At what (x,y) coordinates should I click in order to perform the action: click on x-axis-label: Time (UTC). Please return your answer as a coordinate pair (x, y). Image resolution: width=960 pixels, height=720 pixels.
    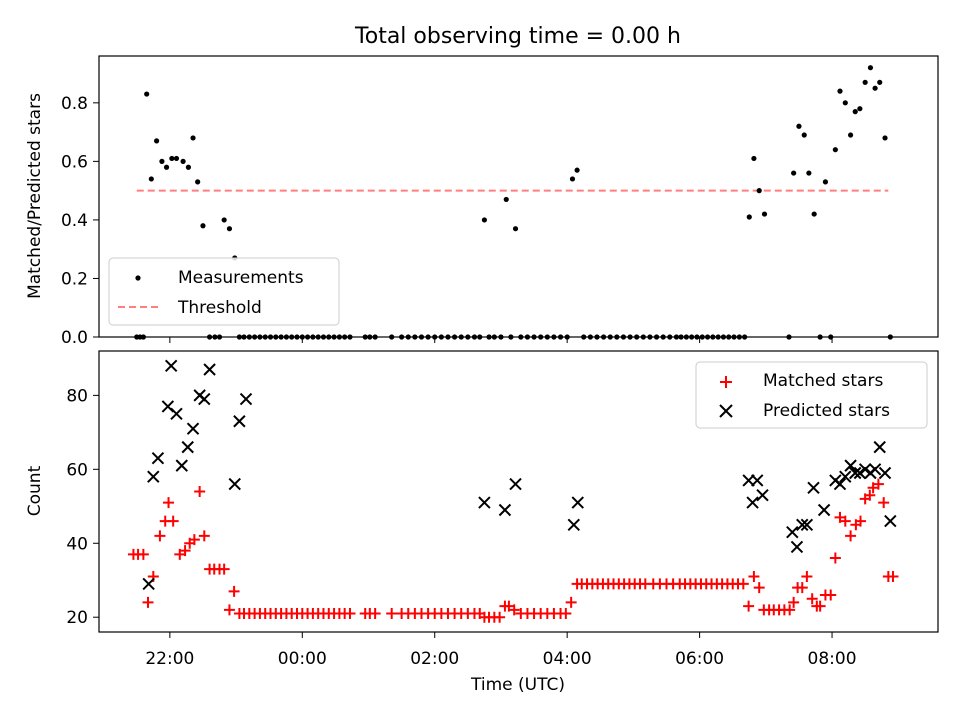
    Looking at the image, I should click on (517, 685).